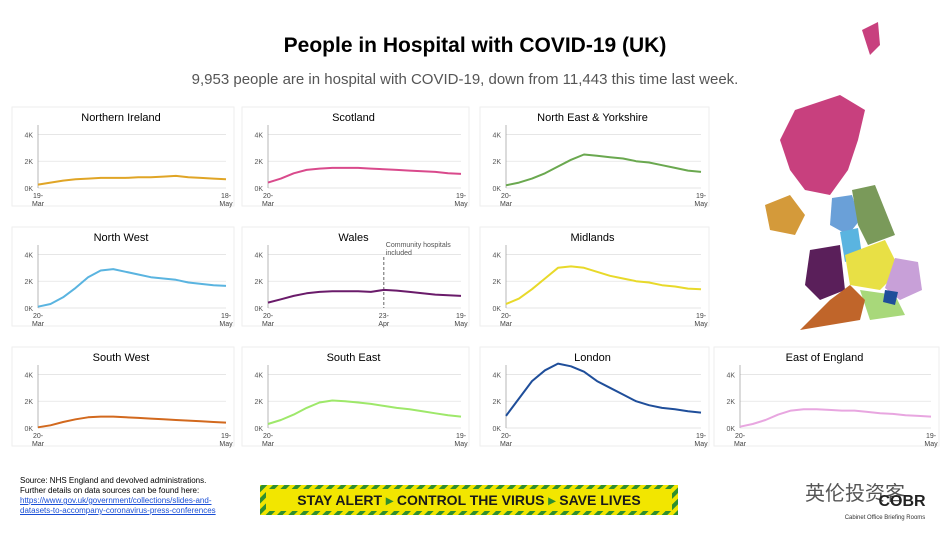  I want to click on panel: South West 0K 2K 4K 20-Mar 19-May, so click(123, 397).